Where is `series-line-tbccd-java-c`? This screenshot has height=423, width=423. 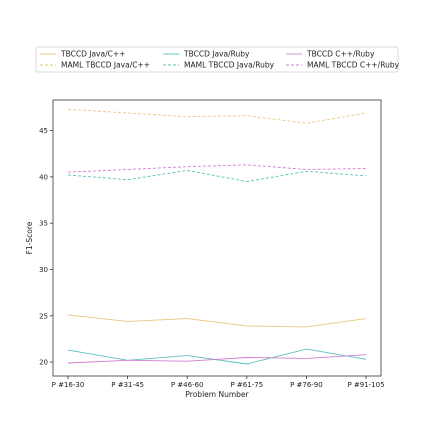
series-line-tbccd-java-c is located at coordinates (217, 321).